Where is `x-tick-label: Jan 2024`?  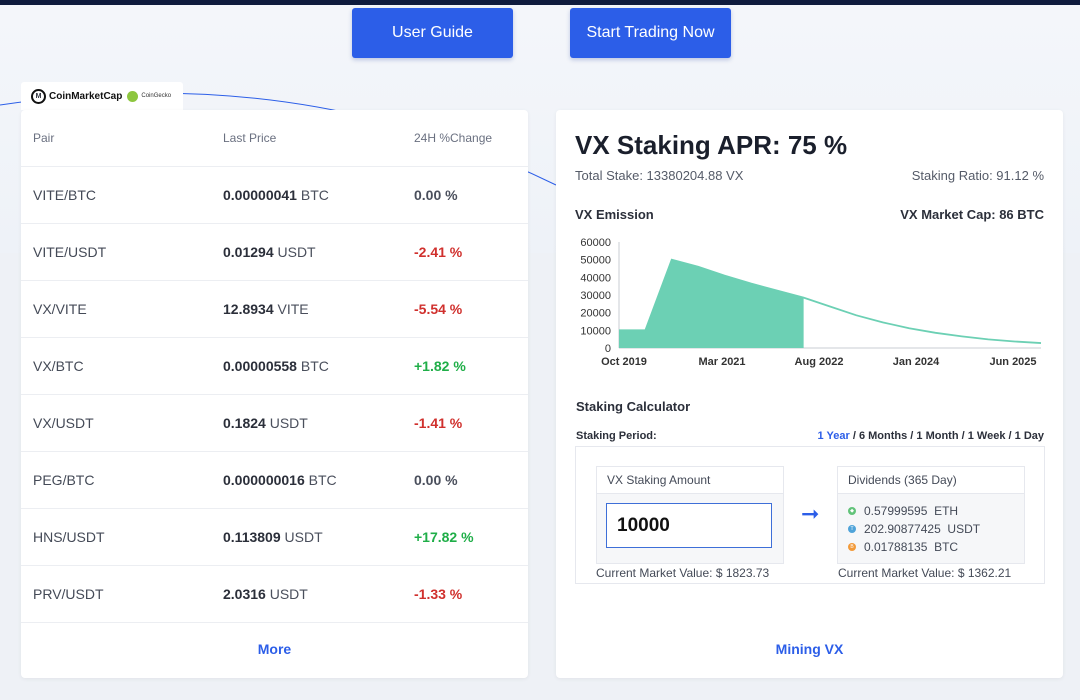
x-tick-label: Jan 2024 is located at coordinates (916, 362).